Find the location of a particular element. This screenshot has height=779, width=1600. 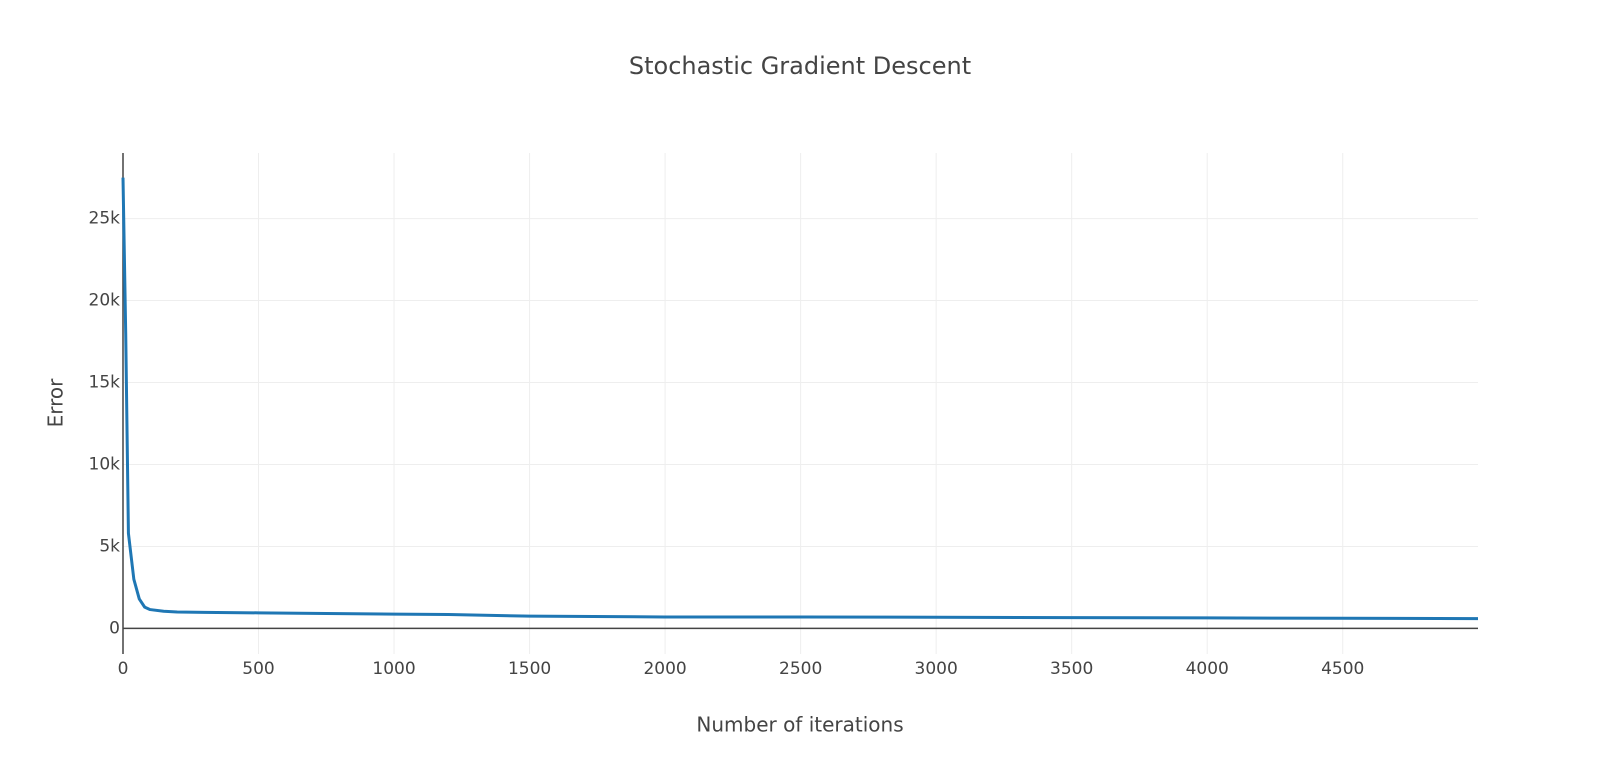

x-tick-label: 500 is located at coordinates (258, 669).